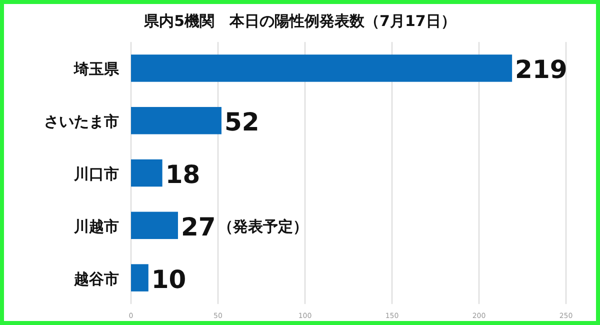 This screenshot has width=600, height=325. I want to click on y-tick-label: 川越市, so click(96, 226).